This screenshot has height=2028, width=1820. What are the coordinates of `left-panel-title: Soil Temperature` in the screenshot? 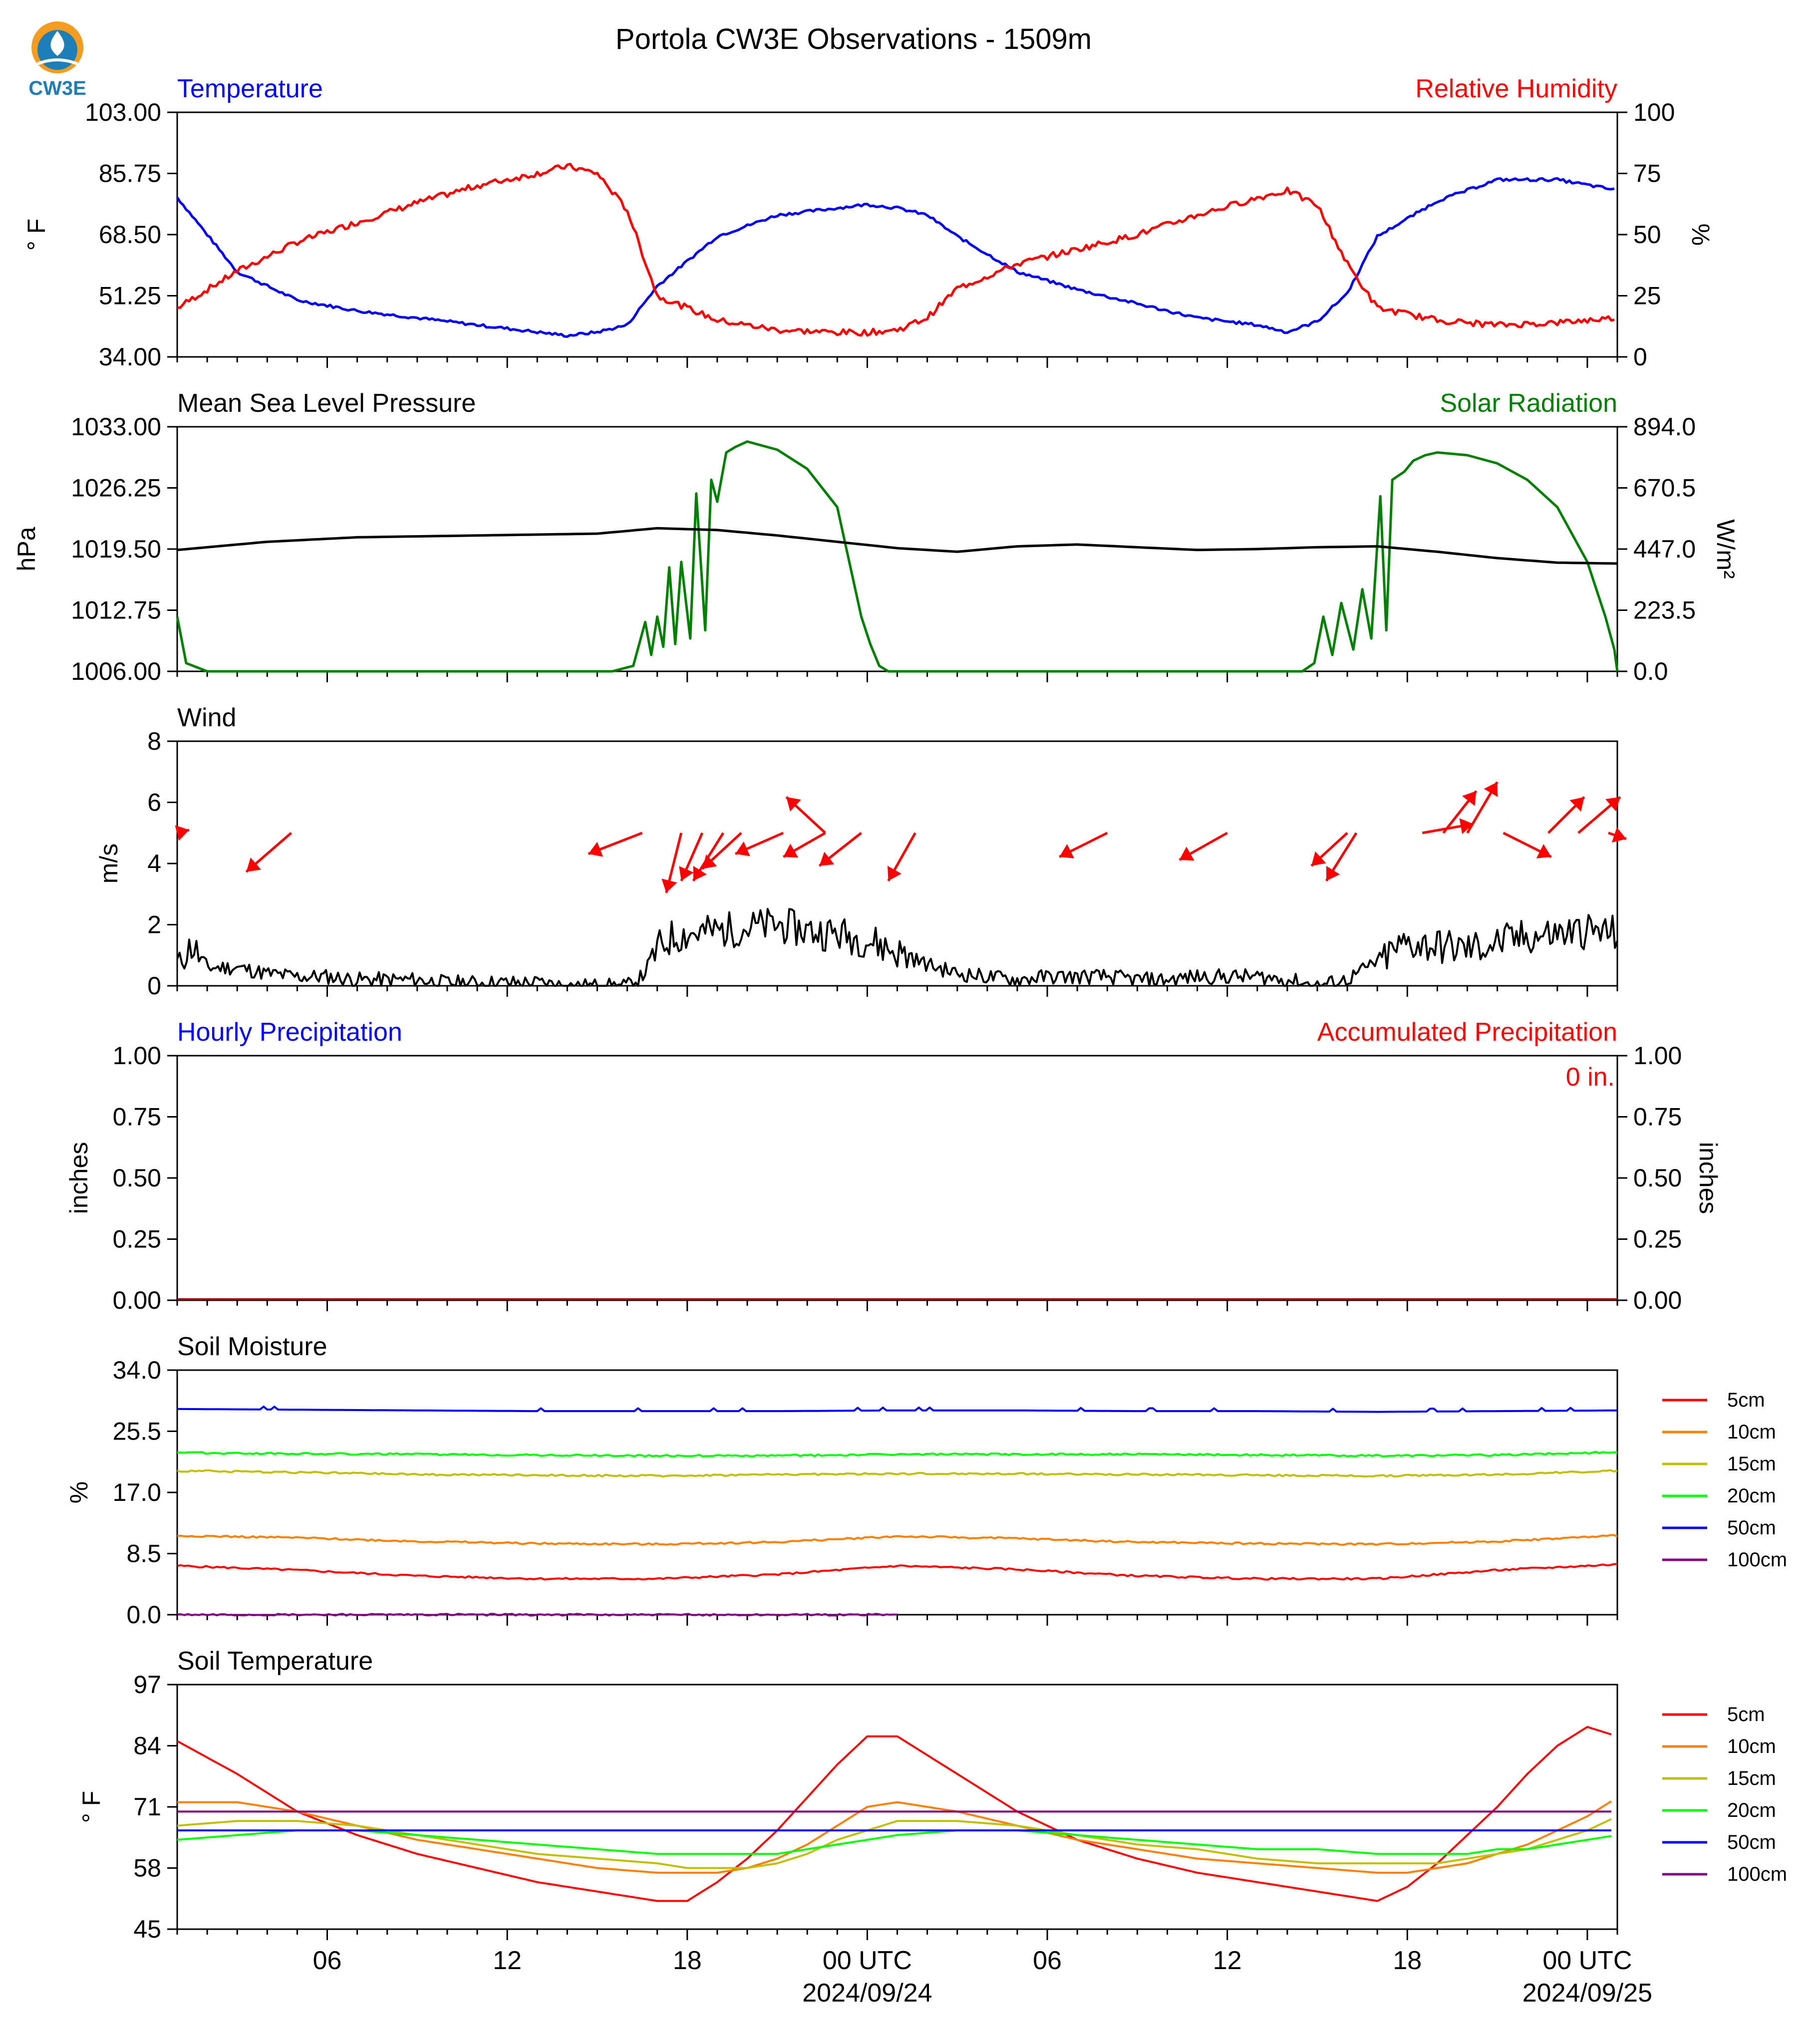 It's located at (275, 1661).